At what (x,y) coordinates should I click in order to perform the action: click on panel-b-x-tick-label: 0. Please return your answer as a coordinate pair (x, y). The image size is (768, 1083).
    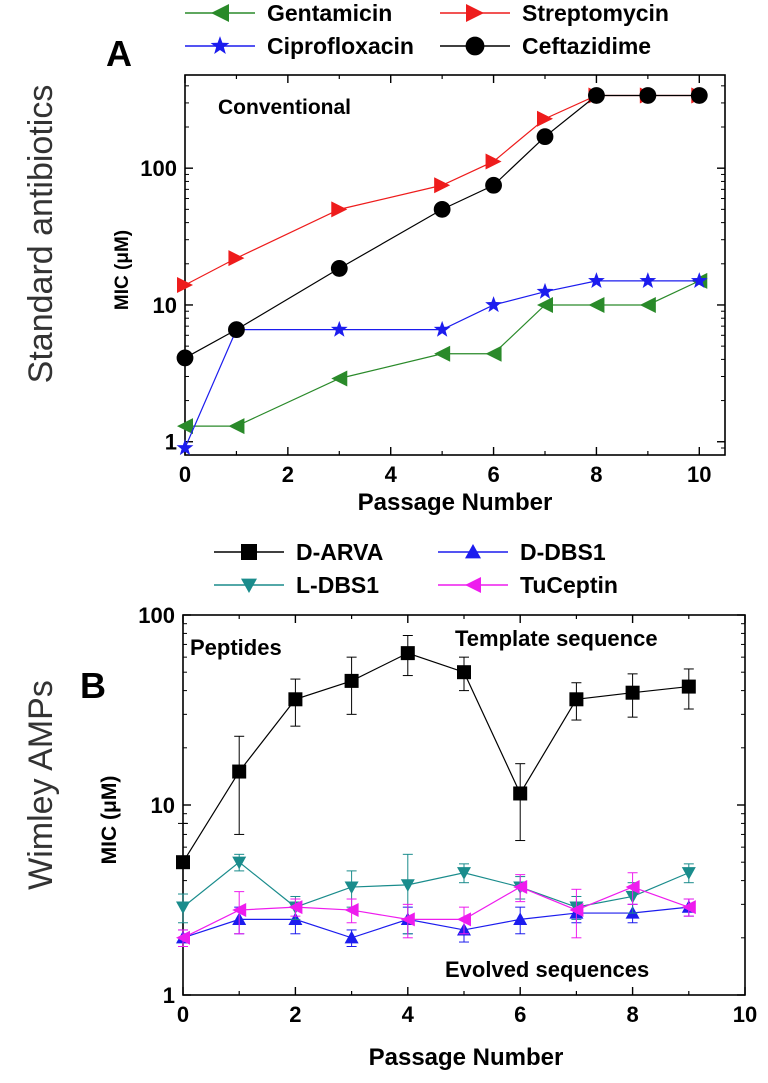
    Looking at the image, I should click on (183, 1014).